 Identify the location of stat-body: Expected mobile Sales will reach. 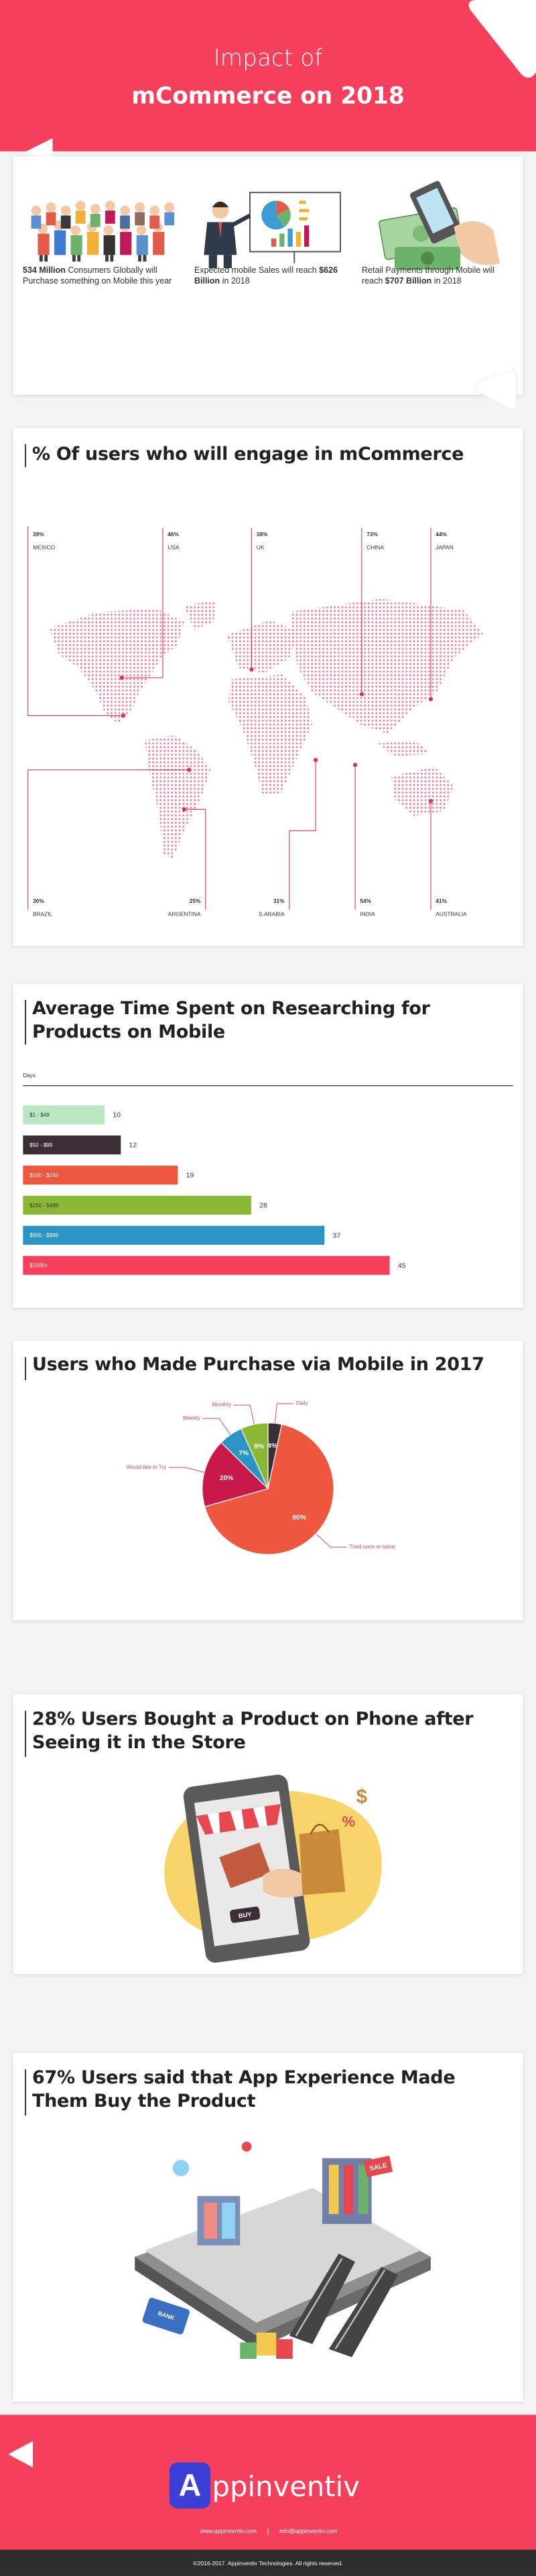
(256, 270).